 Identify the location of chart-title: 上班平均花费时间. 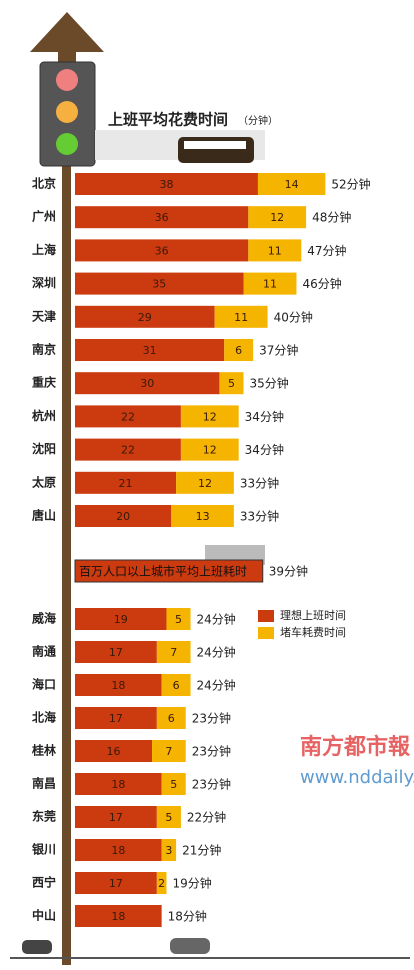
(168, 120).